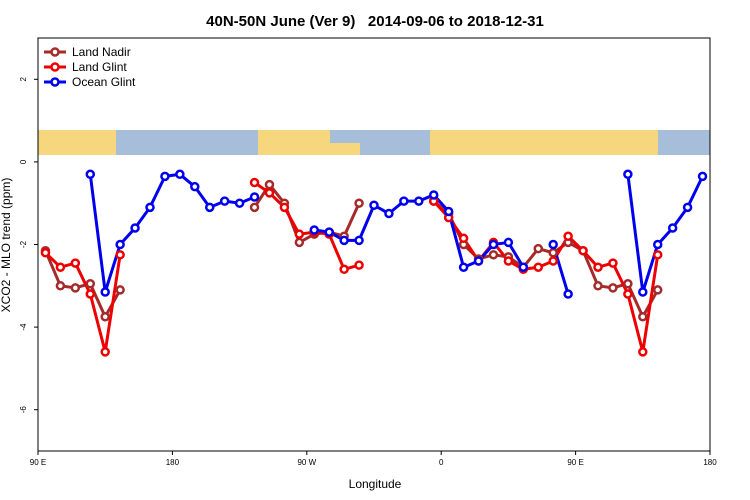 This screenshot has height=500, width=750. What do you see at coordinates (23, 327) in the screenshot?
I see `y-tick-label: -4` at bounding box center [23, 327].